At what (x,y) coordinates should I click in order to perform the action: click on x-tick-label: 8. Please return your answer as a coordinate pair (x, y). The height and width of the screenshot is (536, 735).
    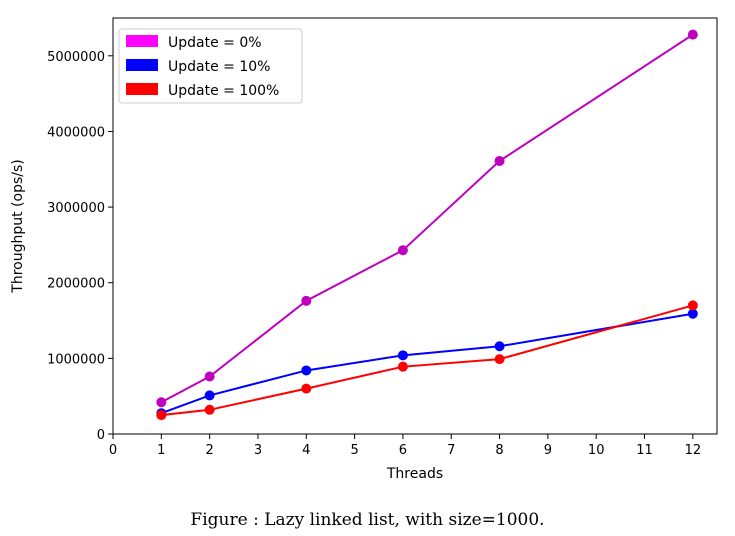
    Looking at the image, I should click on (499, 450).